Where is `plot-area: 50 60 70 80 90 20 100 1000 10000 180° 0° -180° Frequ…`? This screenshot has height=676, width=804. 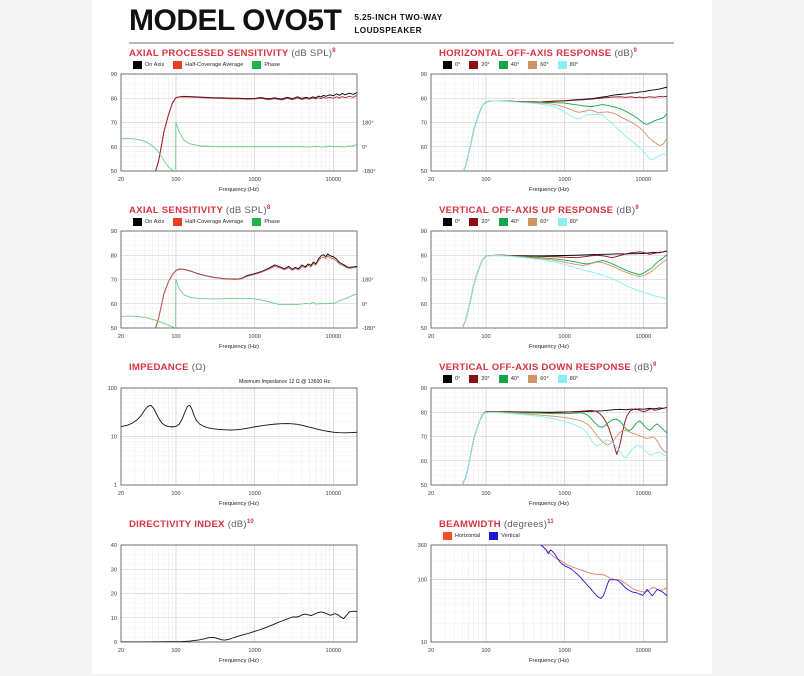
plot-area: 50 60 70 80 90 20 100 1000 10000 180° 0° -180° Frequ… is located at coordinates (257, 134).